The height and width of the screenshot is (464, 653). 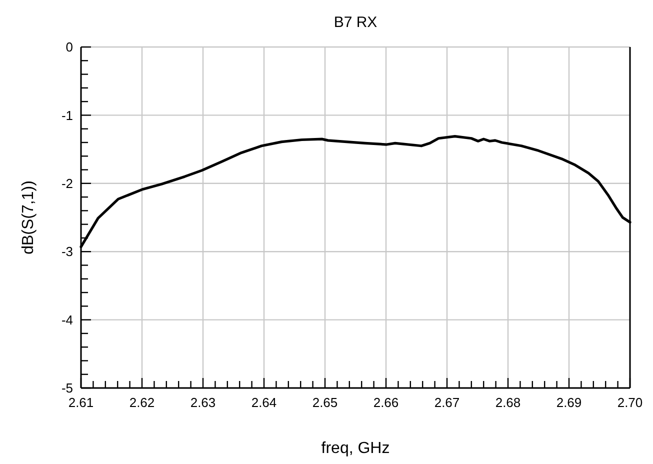 What do you see at coordinates (203, 402) in the screenshot?
I see `x-tick-label: 2.63` at bounding box center [203, 402].